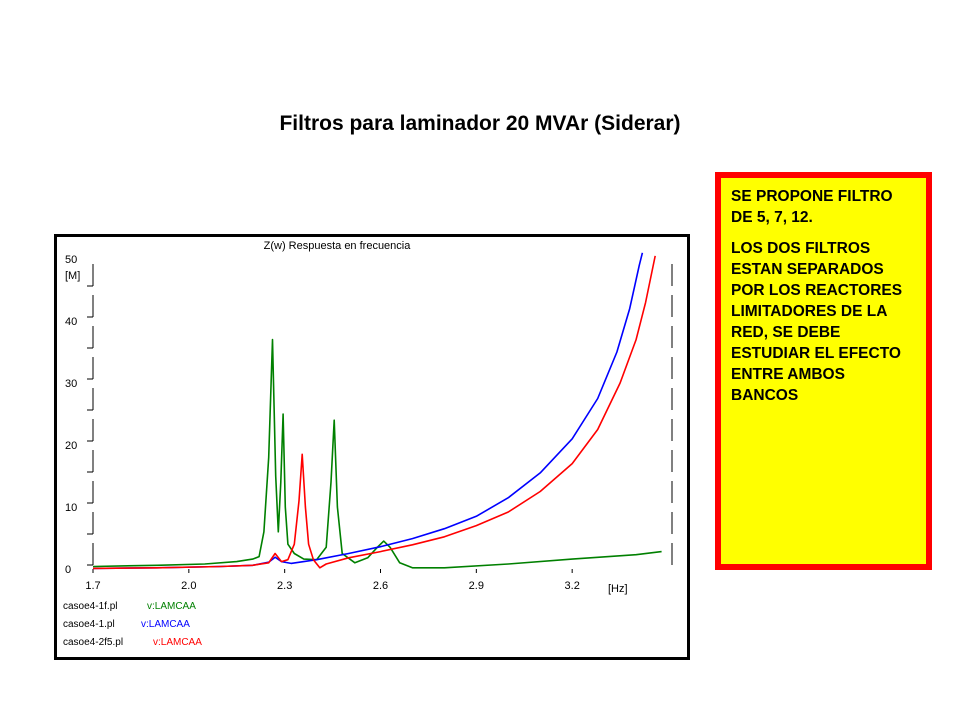 The image size is (960, 720). I want to click on y-axis-ticks: 0 10 20 30 40 50, so click(71, 415).